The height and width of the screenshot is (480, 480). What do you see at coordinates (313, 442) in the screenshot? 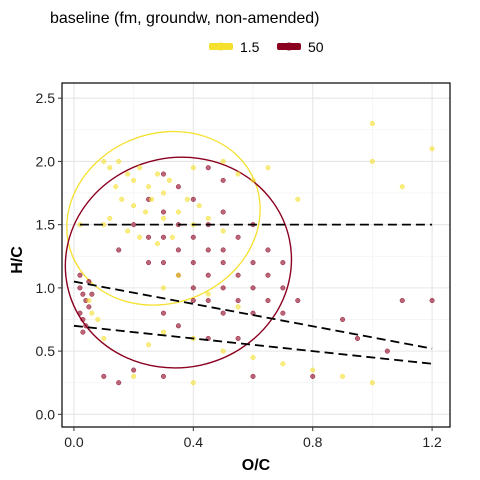
I see `x-tick-label: 0.8` at bounding box center [313, 442].